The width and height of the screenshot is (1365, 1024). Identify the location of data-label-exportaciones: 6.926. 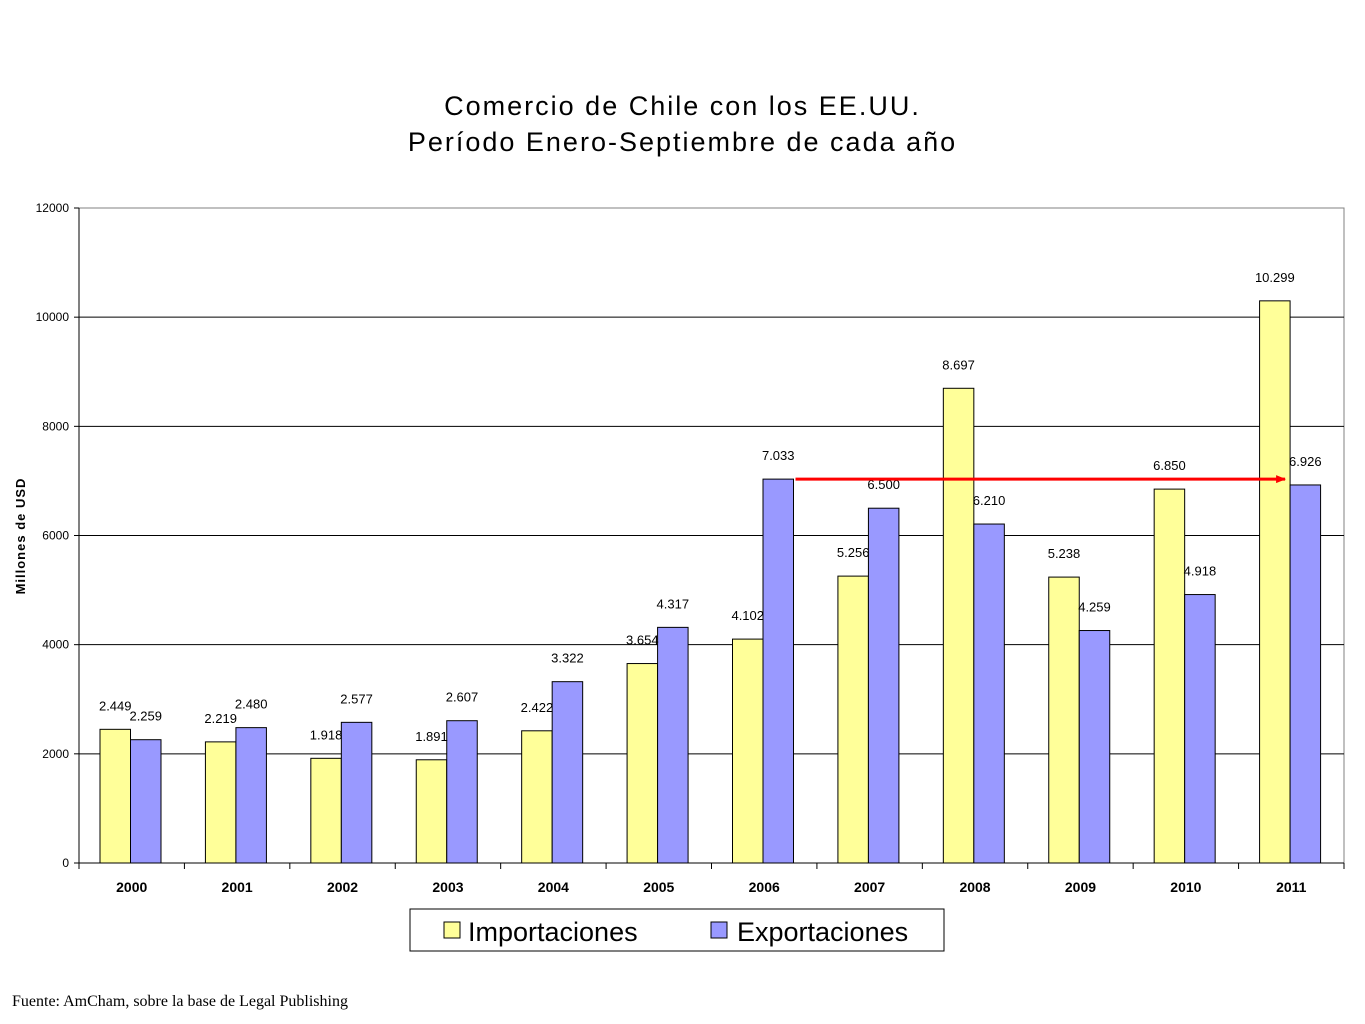
(1305, 461).